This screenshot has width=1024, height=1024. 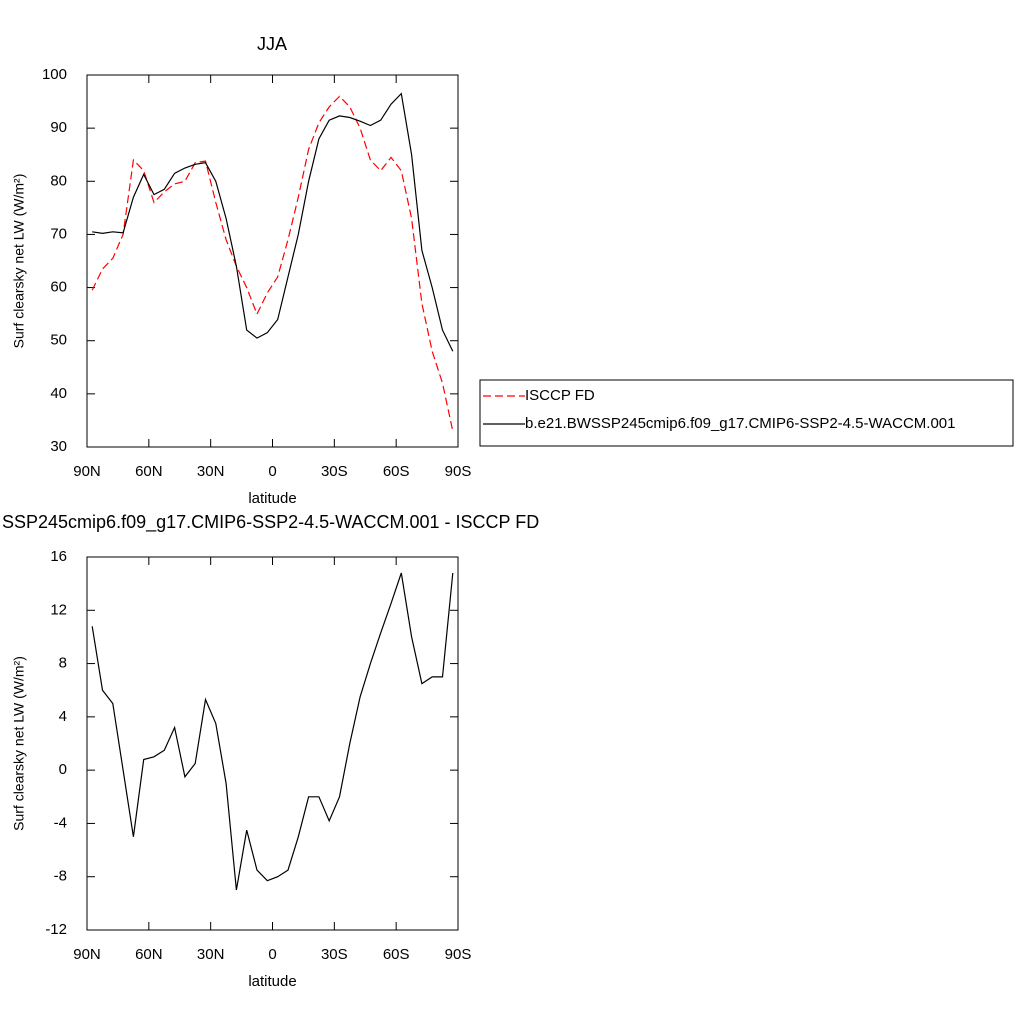 What do you see at coordinates (54, 74) in the screenshot?
I see `y-tick-label: 100` at bounding box center [54, 74].